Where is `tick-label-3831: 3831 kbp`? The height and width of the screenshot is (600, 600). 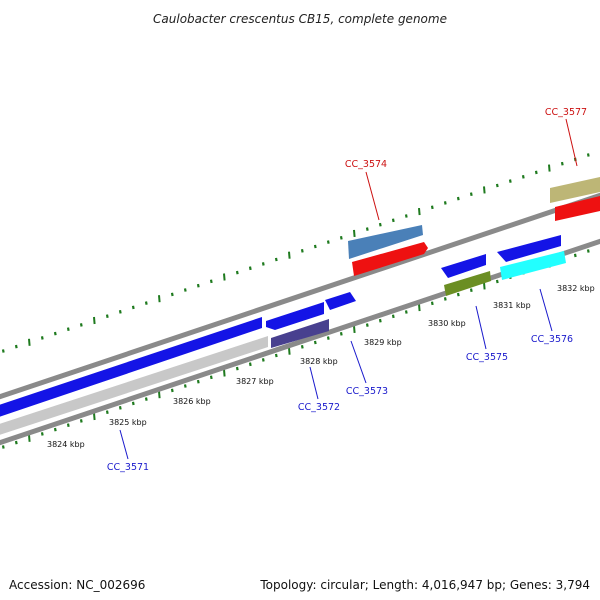 tick-label-3831: 3831 kbp is located at coordinates (512, 305).